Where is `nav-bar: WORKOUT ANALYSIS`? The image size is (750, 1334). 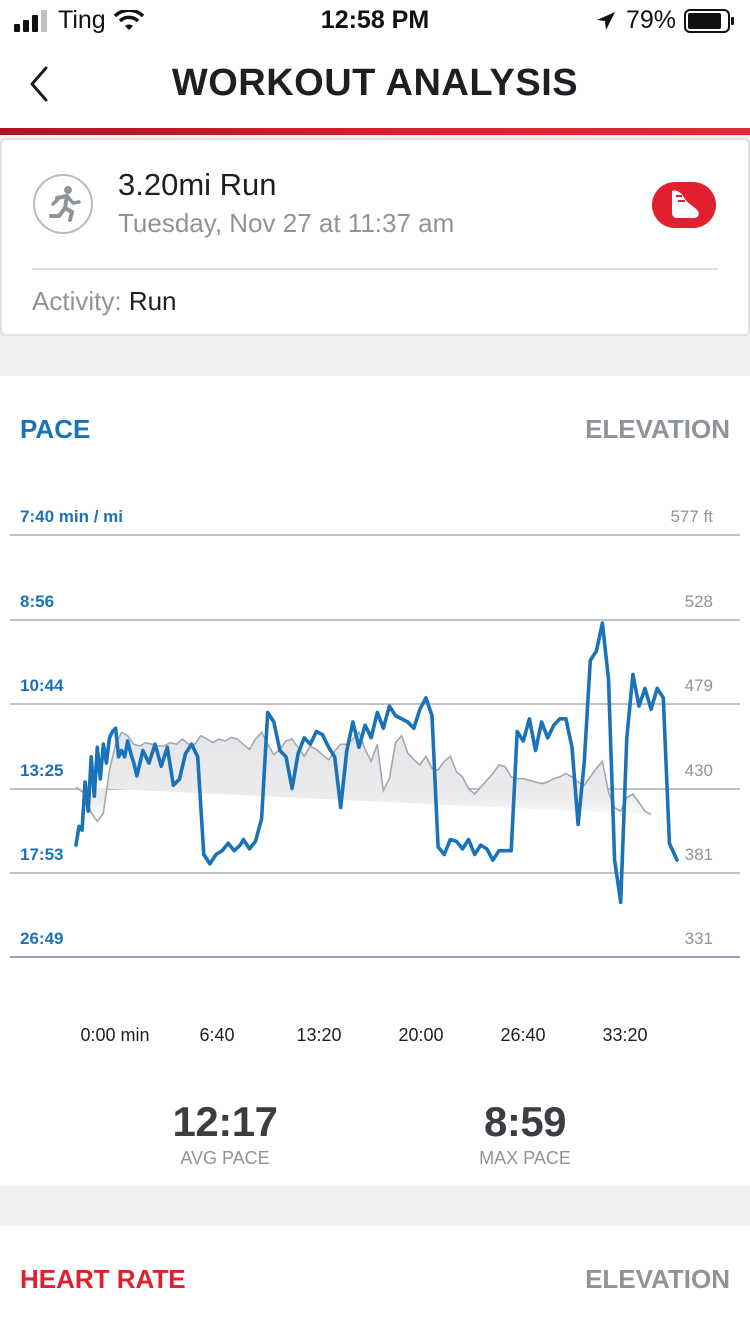
nav-bar: WORKOUT ANALYSIS is located at coordinates (375, 84).